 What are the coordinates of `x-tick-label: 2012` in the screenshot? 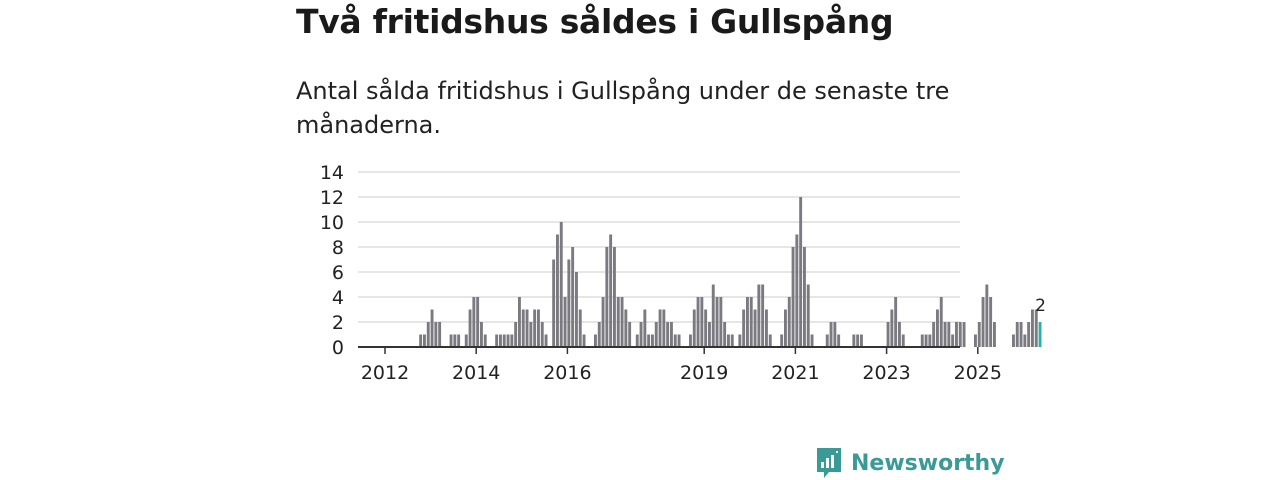 It's located at (385, 373).